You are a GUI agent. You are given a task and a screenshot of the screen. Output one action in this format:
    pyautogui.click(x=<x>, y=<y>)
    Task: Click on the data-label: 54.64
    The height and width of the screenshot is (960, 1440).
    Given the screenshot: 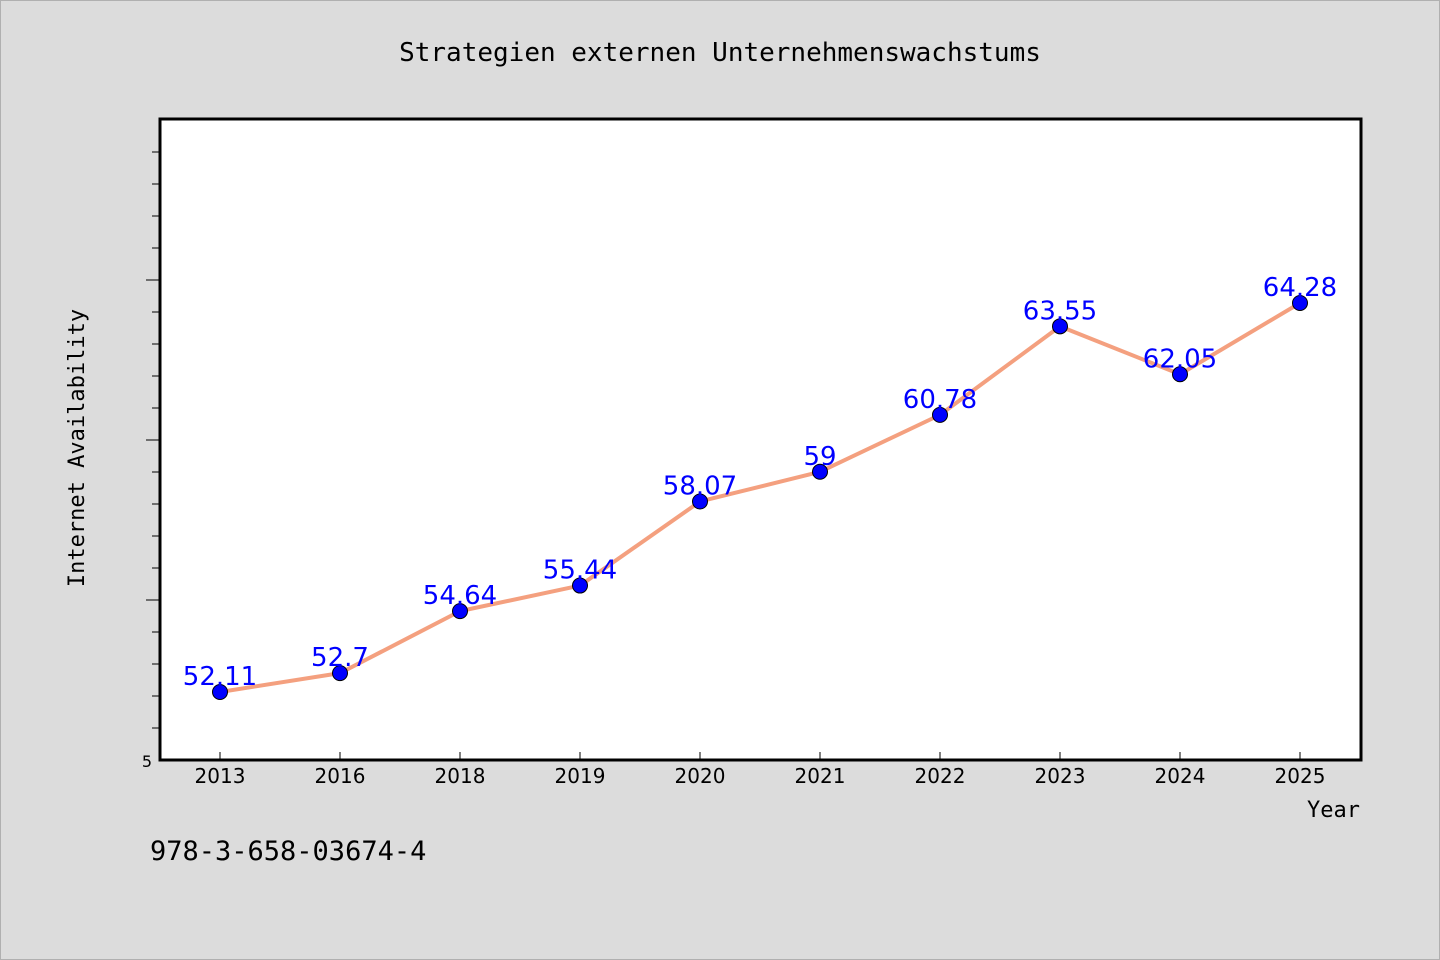 What is the action you would take?
    pyautogui.click(x=460, y=596)
    